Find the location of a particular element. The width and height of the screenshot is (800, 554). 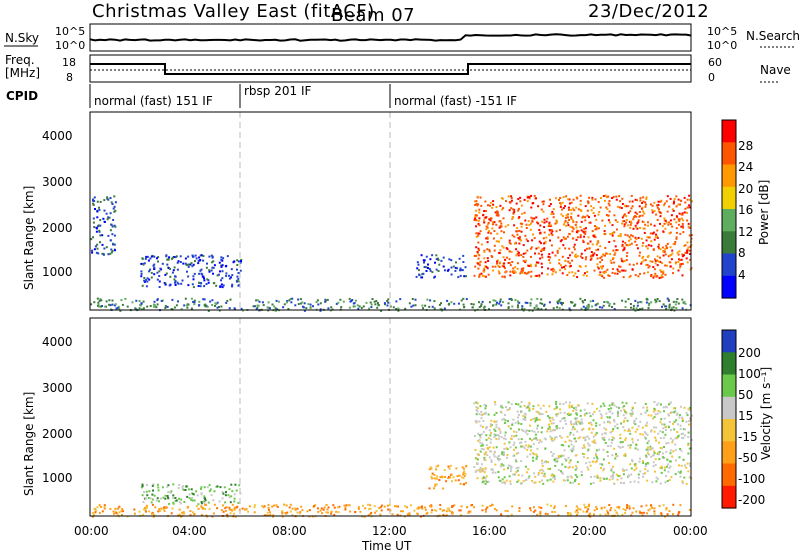

xtick-24-00: 00:00 is located at coordinates (690, 531).